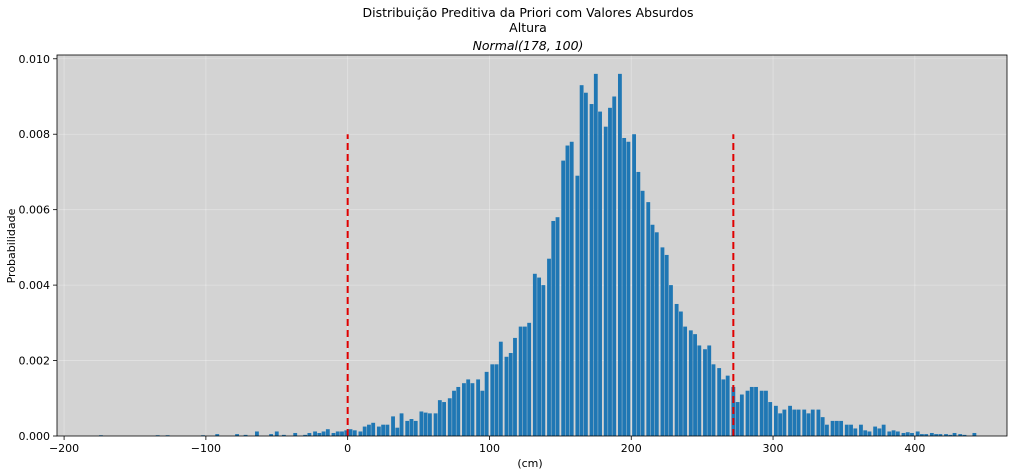 The image size is (1012, 474). What do you see at coordinates (35, 134) in the screenshot?
I see `y-tick-label: 0.008` at bounding box center [35, 134].